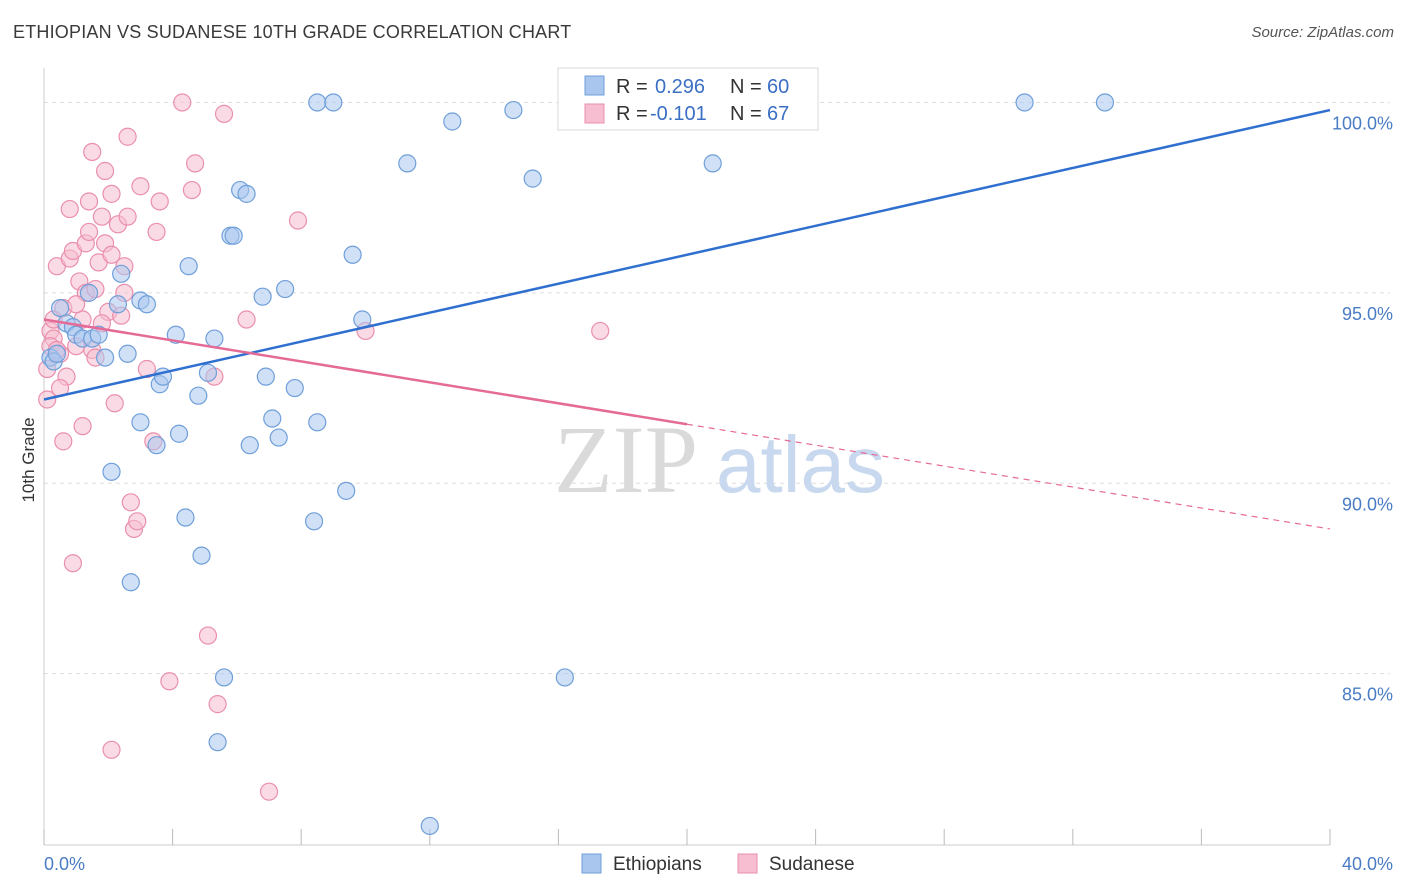  I want to click on legend-r-label-pink: R =, so click(632, 114).